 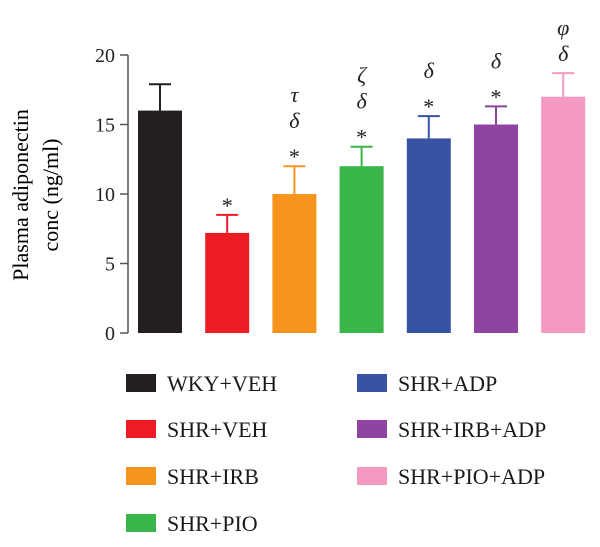 I want to click on significance-marker: ζ, so click(x=362, y=75).